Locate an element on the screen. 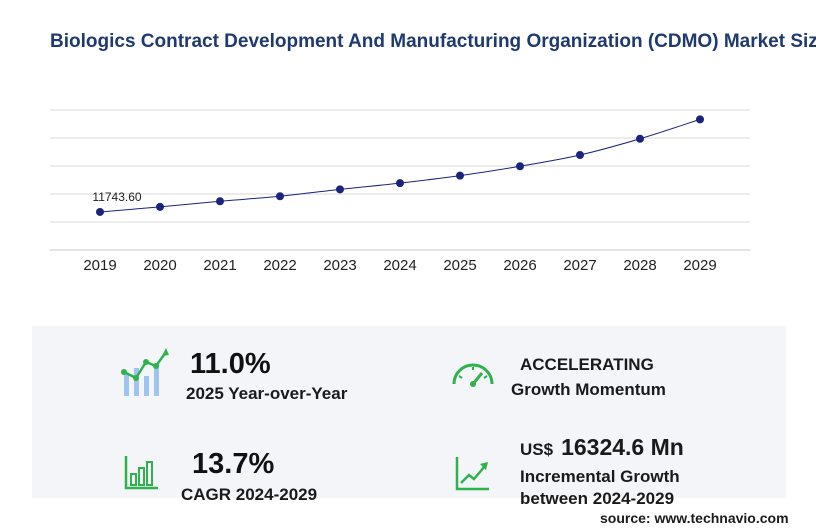 The image size is (816, 528). incremental-value: 16324.6 Mn is located at coordinates (622, 447).